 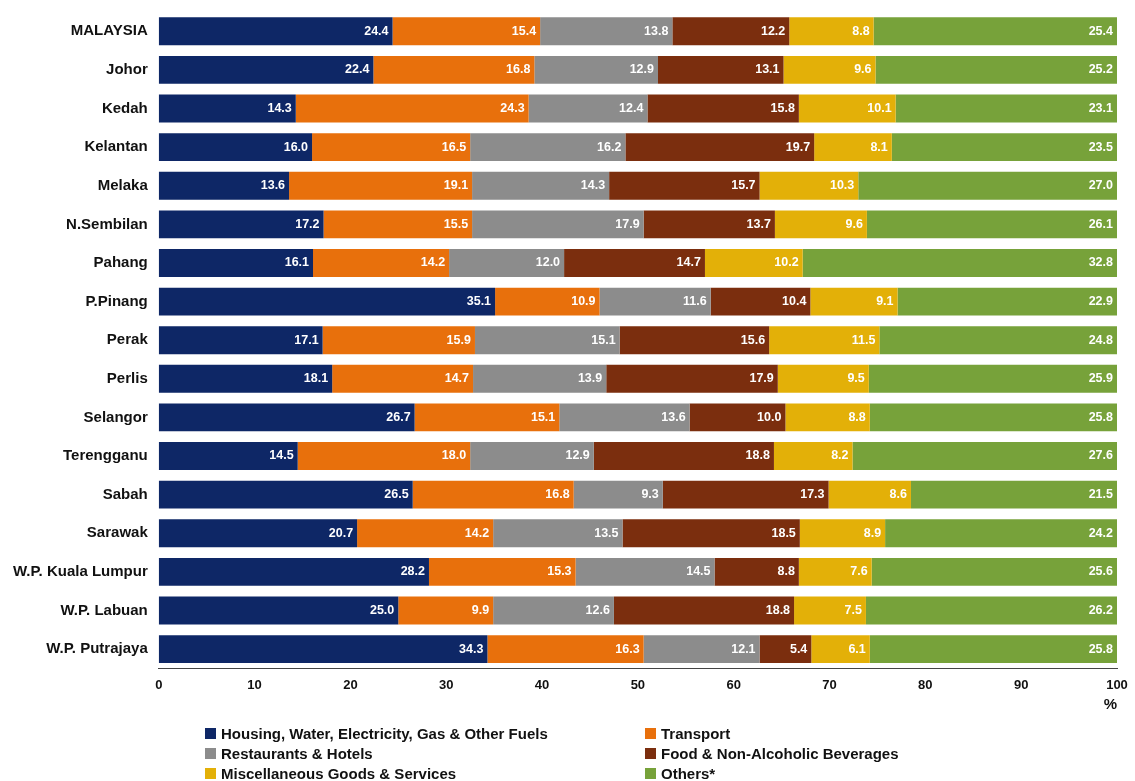 What do you see at coordinates (306, 339) in the screenshot?
I see `data-label: 17.1` at bounding box center [306, 339].